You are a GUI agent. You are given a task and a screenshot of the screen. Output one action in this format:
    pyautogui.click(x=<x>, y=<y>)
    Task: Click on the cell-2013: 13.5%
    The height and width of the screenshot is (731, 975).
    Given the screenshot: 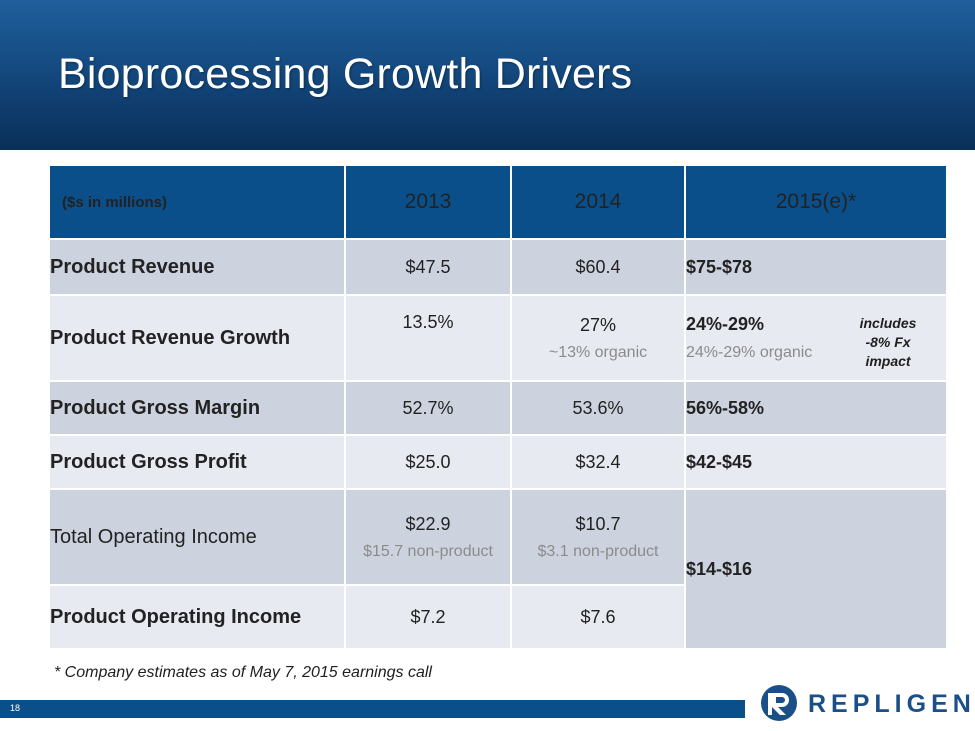 What is the action you would take?
    pyautogui.click(x=428, y=338)
    